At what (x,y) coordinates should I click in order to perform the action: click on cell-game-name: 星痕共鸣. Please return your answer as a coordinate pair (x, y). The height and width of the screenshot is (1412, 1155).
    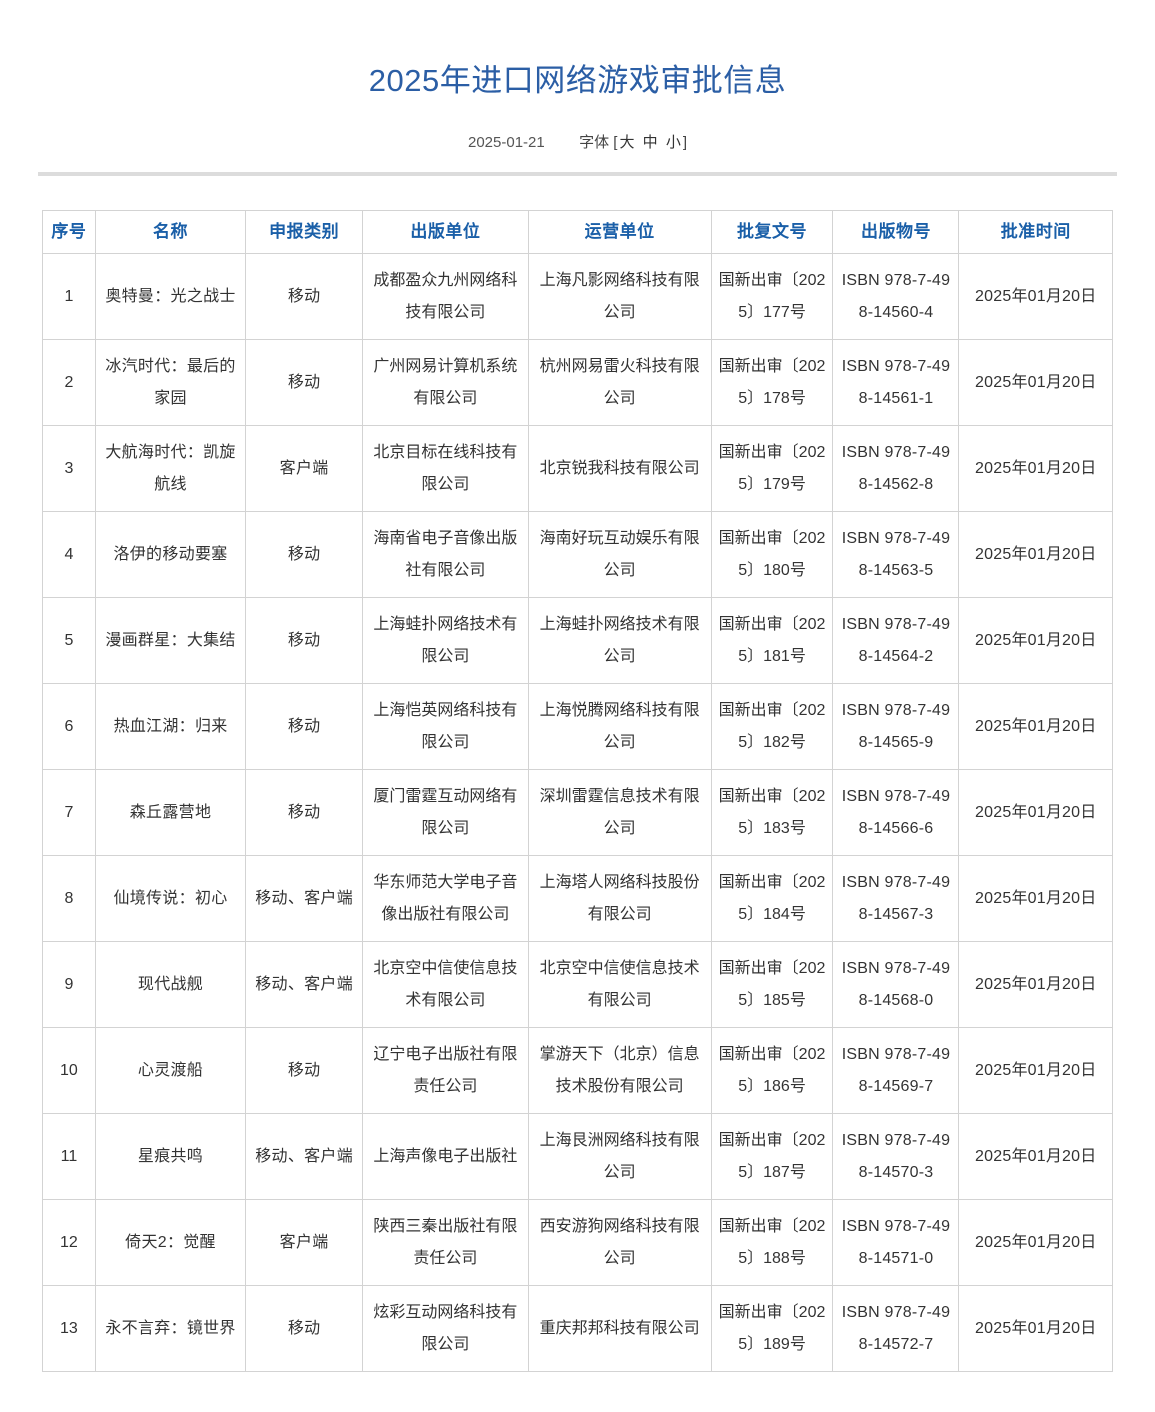
    Looking at the image, I should click on (170, 1157).